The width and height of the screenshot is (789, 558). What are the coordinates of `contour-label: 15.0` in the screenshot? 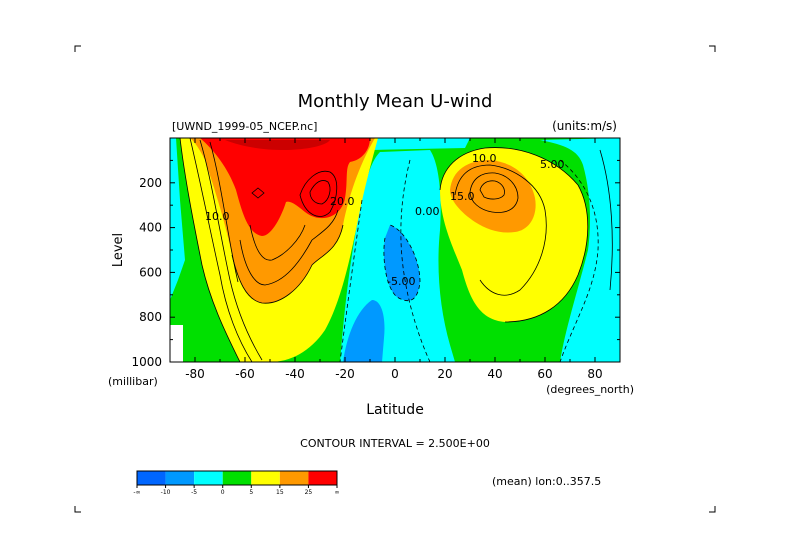 It's located at (462, 196).